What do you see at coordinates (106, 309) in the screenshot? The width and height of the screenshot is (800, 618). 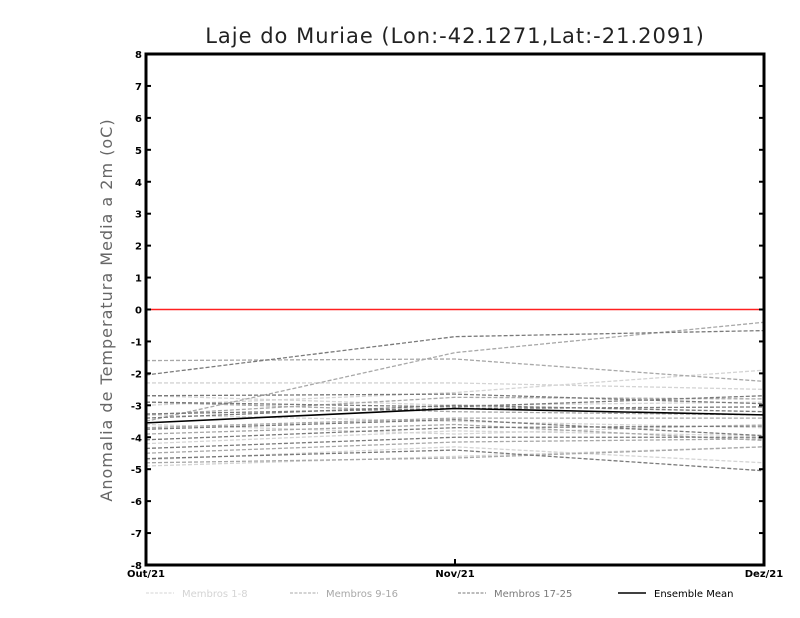 I see `y-axis-label: Anomalia de Temperatura Media a 2m (oC)` at bounding box center [106, 309].